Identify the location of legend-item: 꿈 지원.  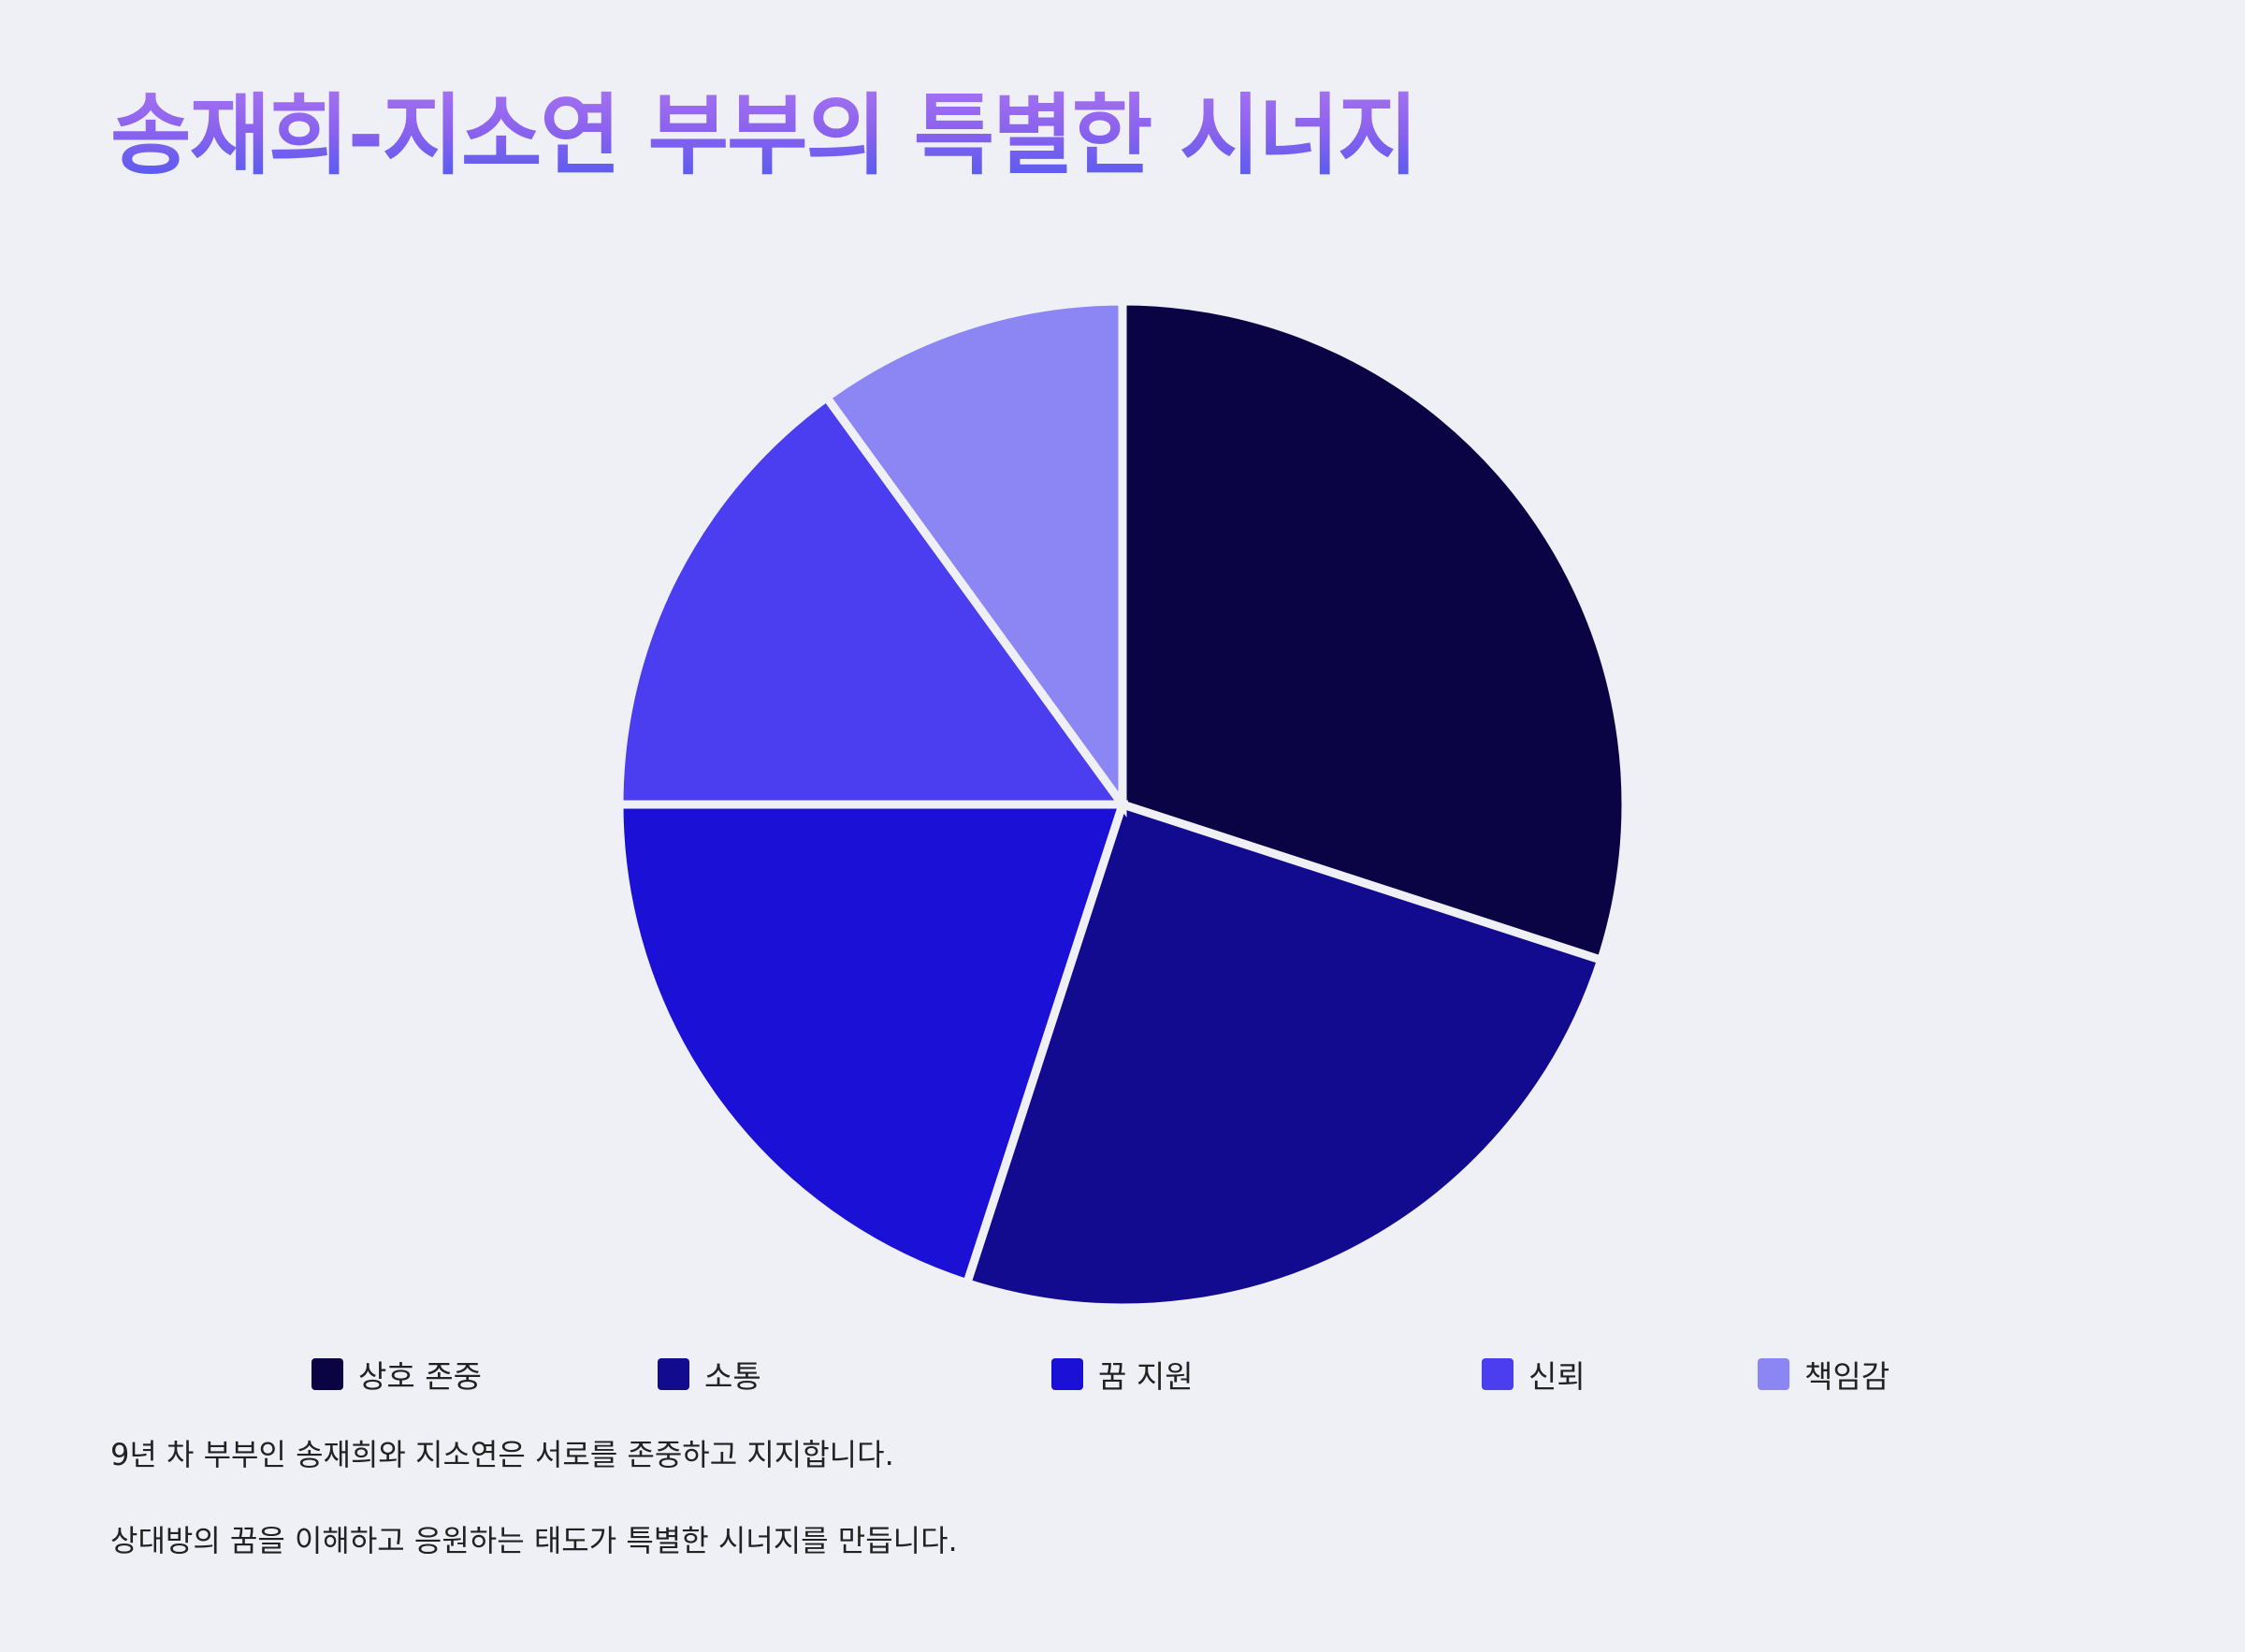
(1123, 1375).